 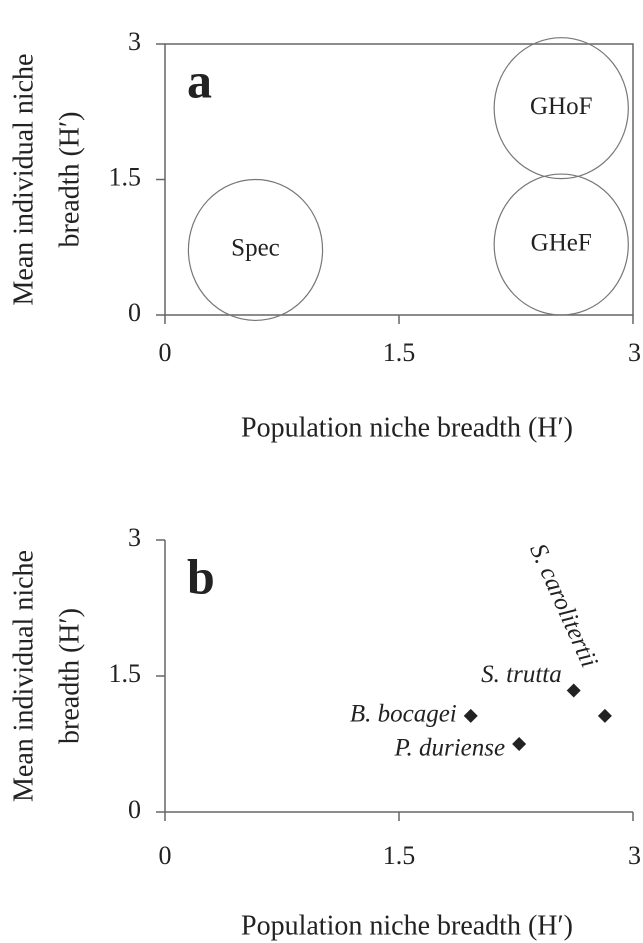 I want to click on point-label: S. carolitertii, so click(x=563, y=606).